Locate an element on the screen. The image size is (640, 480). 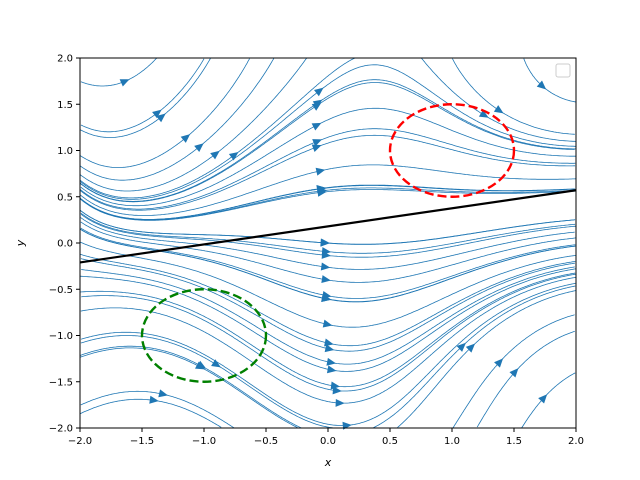
x-tick-label: −1.5 is located at coordinates (142, 441).